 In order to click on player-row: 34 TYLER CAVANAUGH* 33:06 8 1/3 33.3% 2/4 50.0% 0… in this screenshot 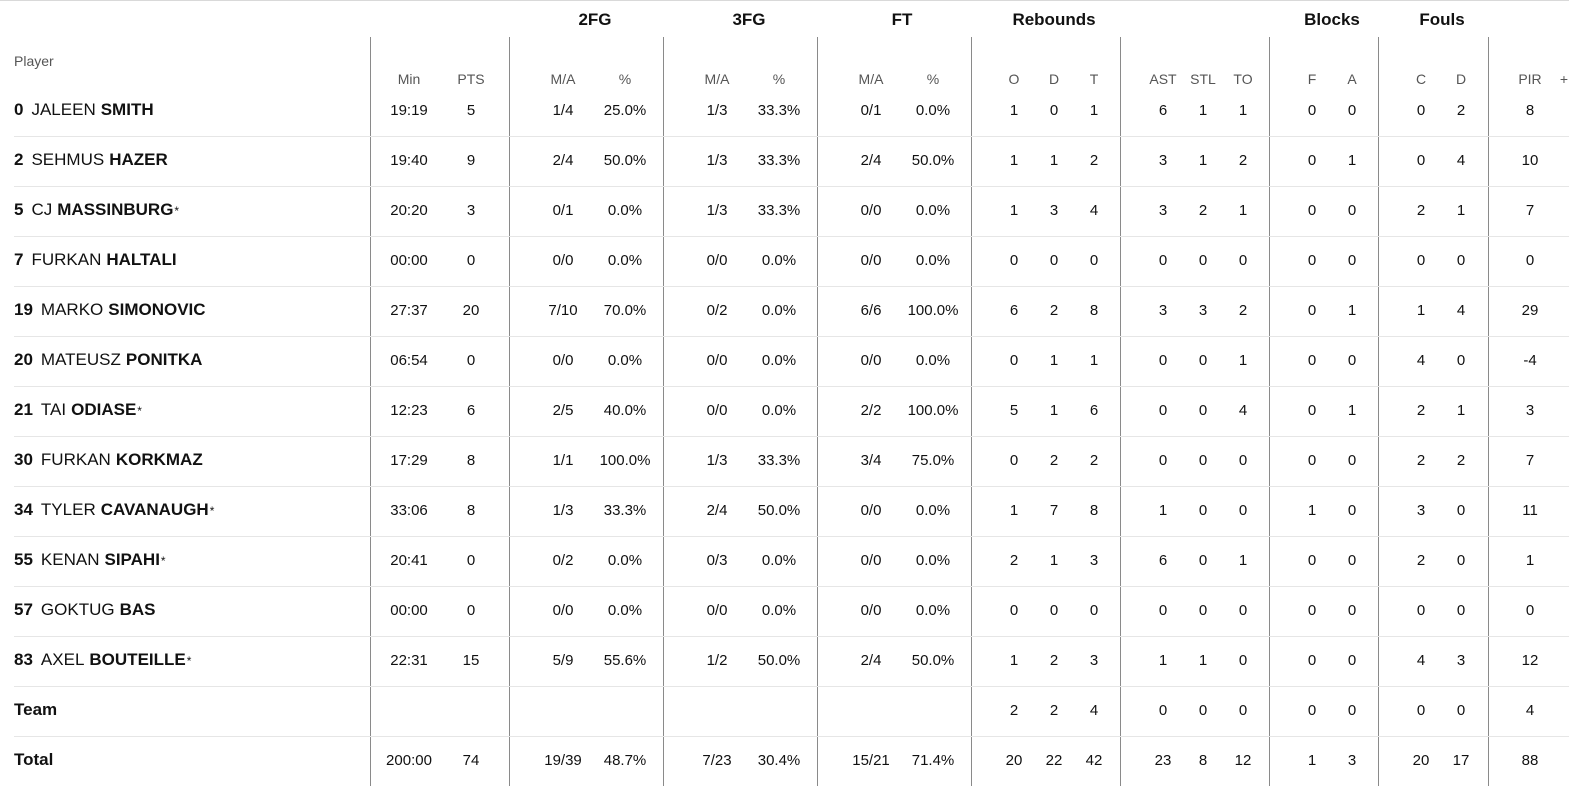, I will do `click(784, 512)`.